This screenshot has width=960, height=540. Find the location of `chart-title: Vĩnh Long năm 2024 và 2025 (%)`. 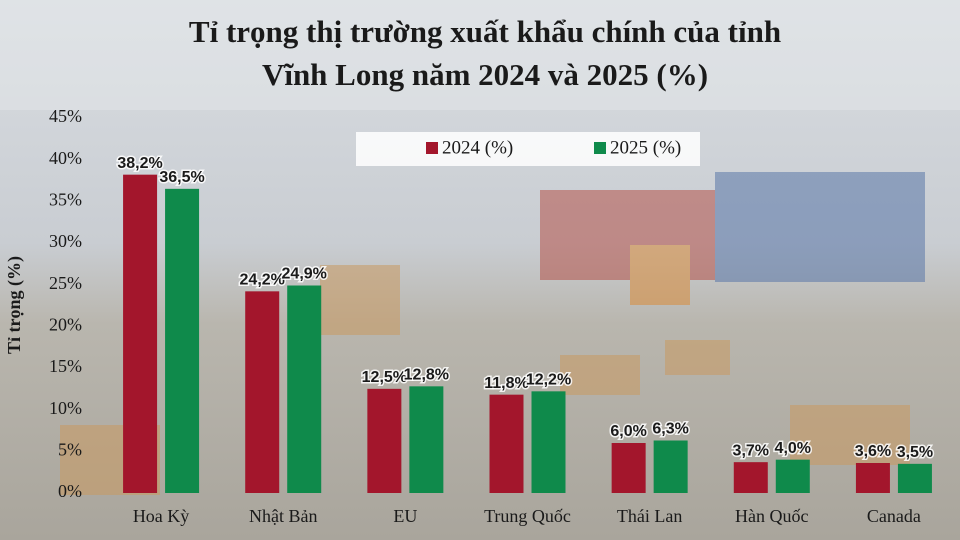

chart-title: Vĩnh Long năm 2024 và 2025 (%) is located at coordinates (485, 74).